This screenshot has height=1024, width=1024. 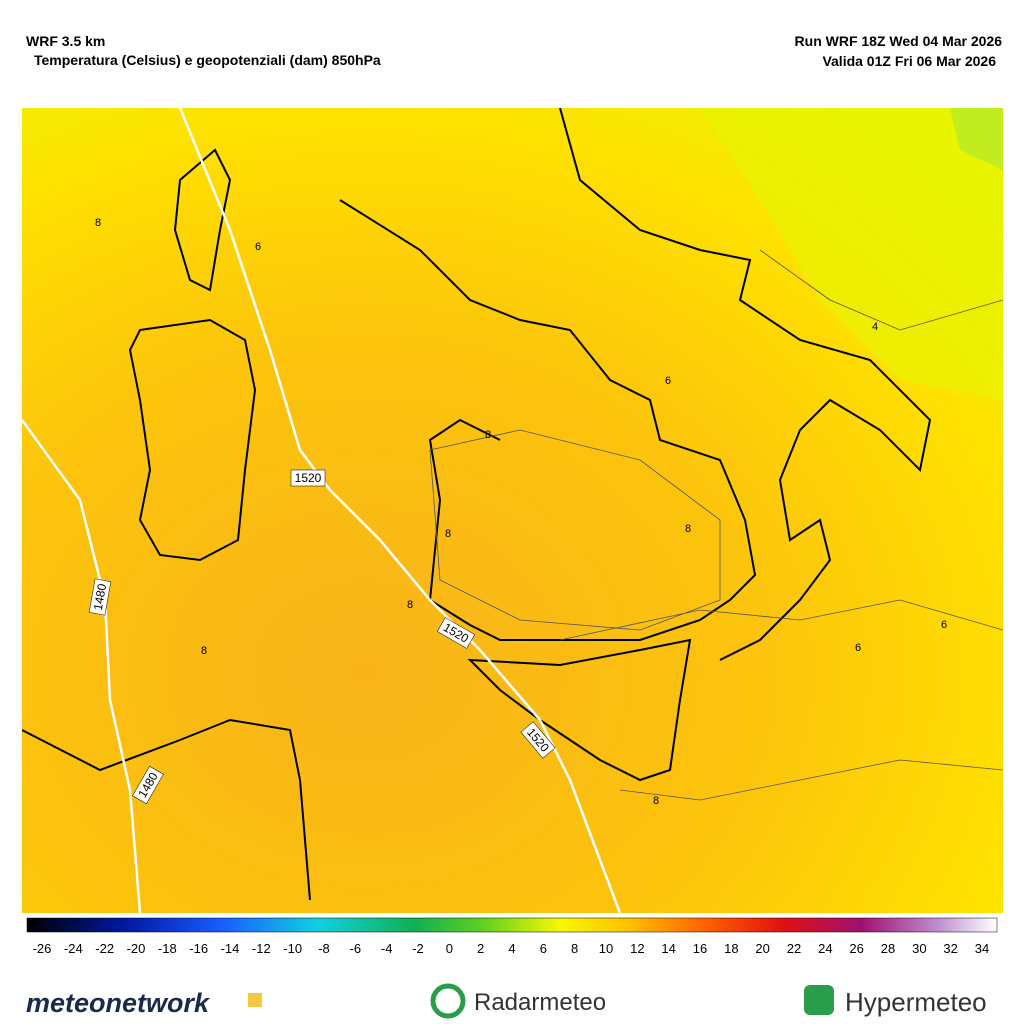 What do you see at coordinates (888, 948) in the screenshot?
I see `colorbar-label: 28` at bounding box center [888, 948].